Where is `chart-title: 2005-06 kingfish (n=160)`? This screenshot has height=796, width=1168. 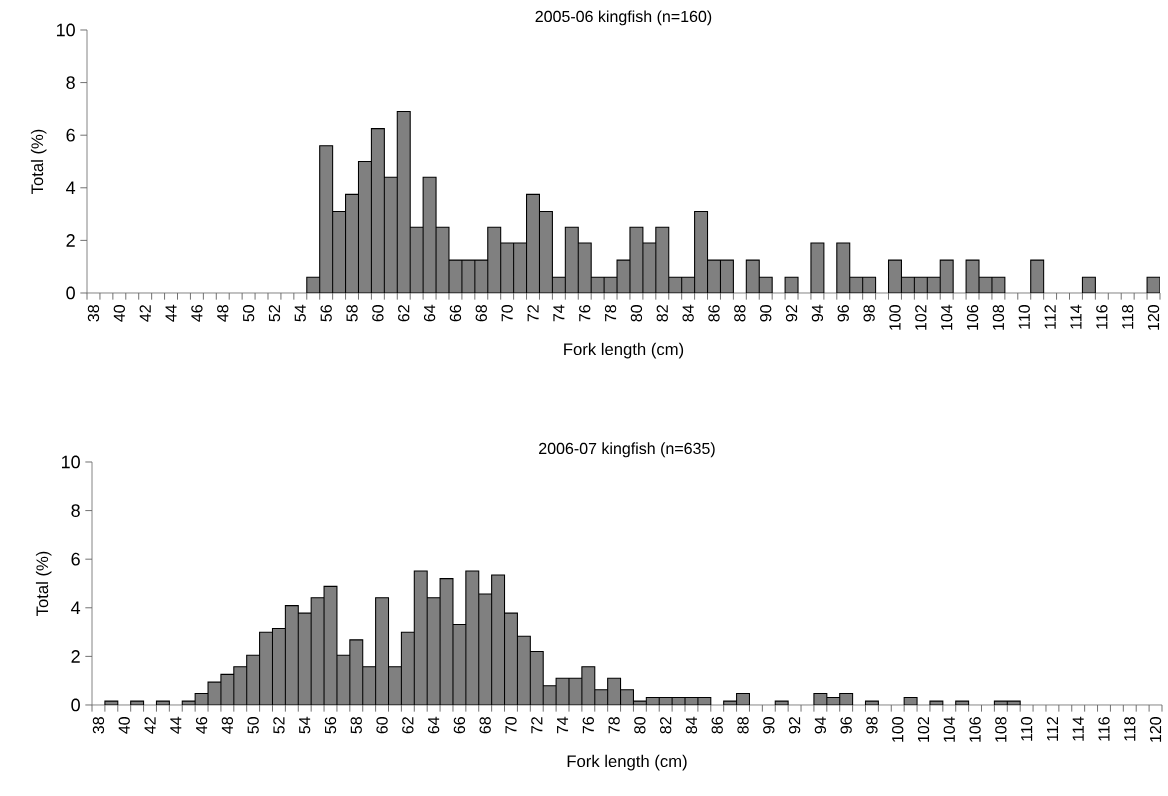
chart-title: 2005-06 kingfish (n=160) is located at coordinates (623, 18).